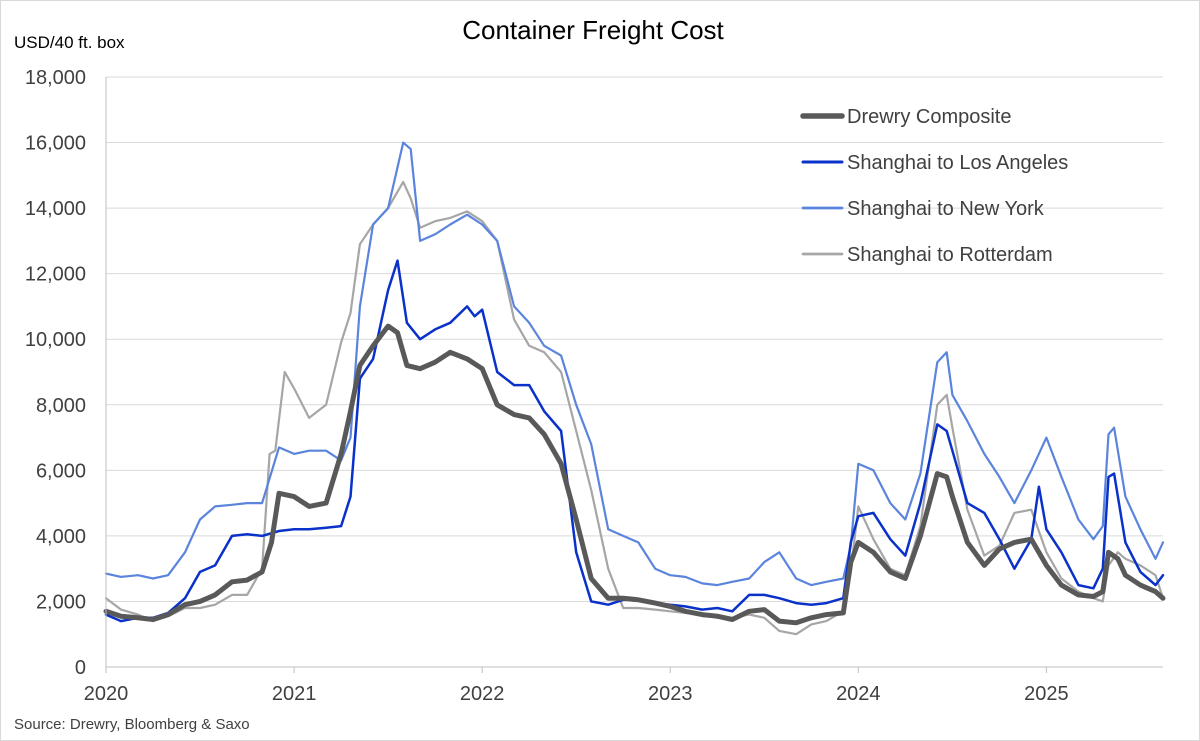  Describe the element at coordinates (593, 30) in the screenshot. I see `chart-title: Container Freight Cost` at that location.